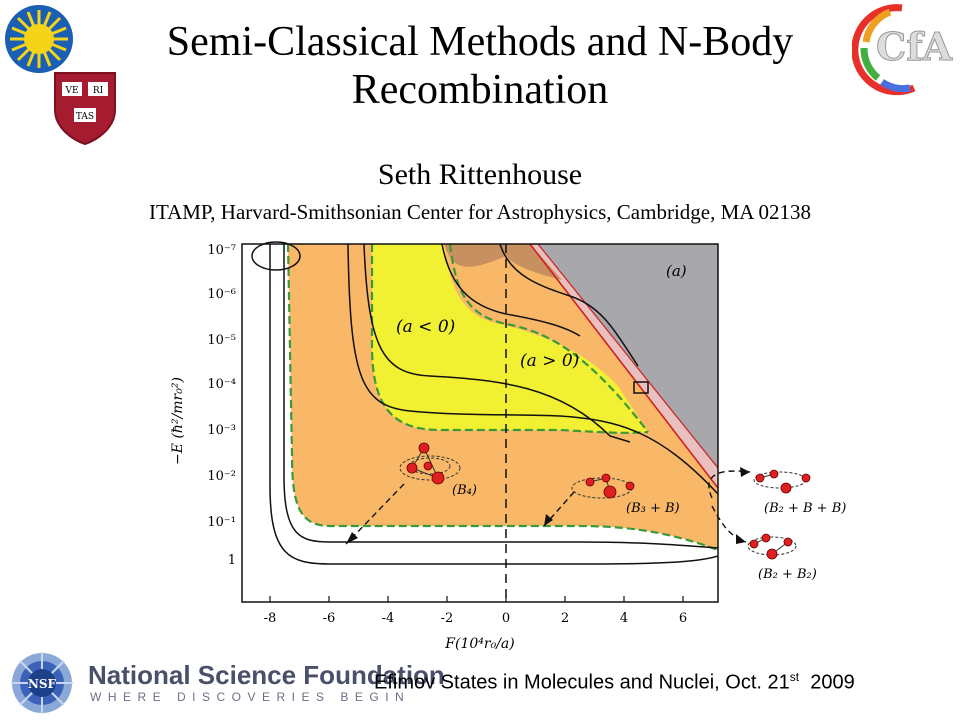 This screenshot has height=720, width=960. Describe the element at coordinates (375, 514) in the screenshot. I see `arrow-b4` at that location.